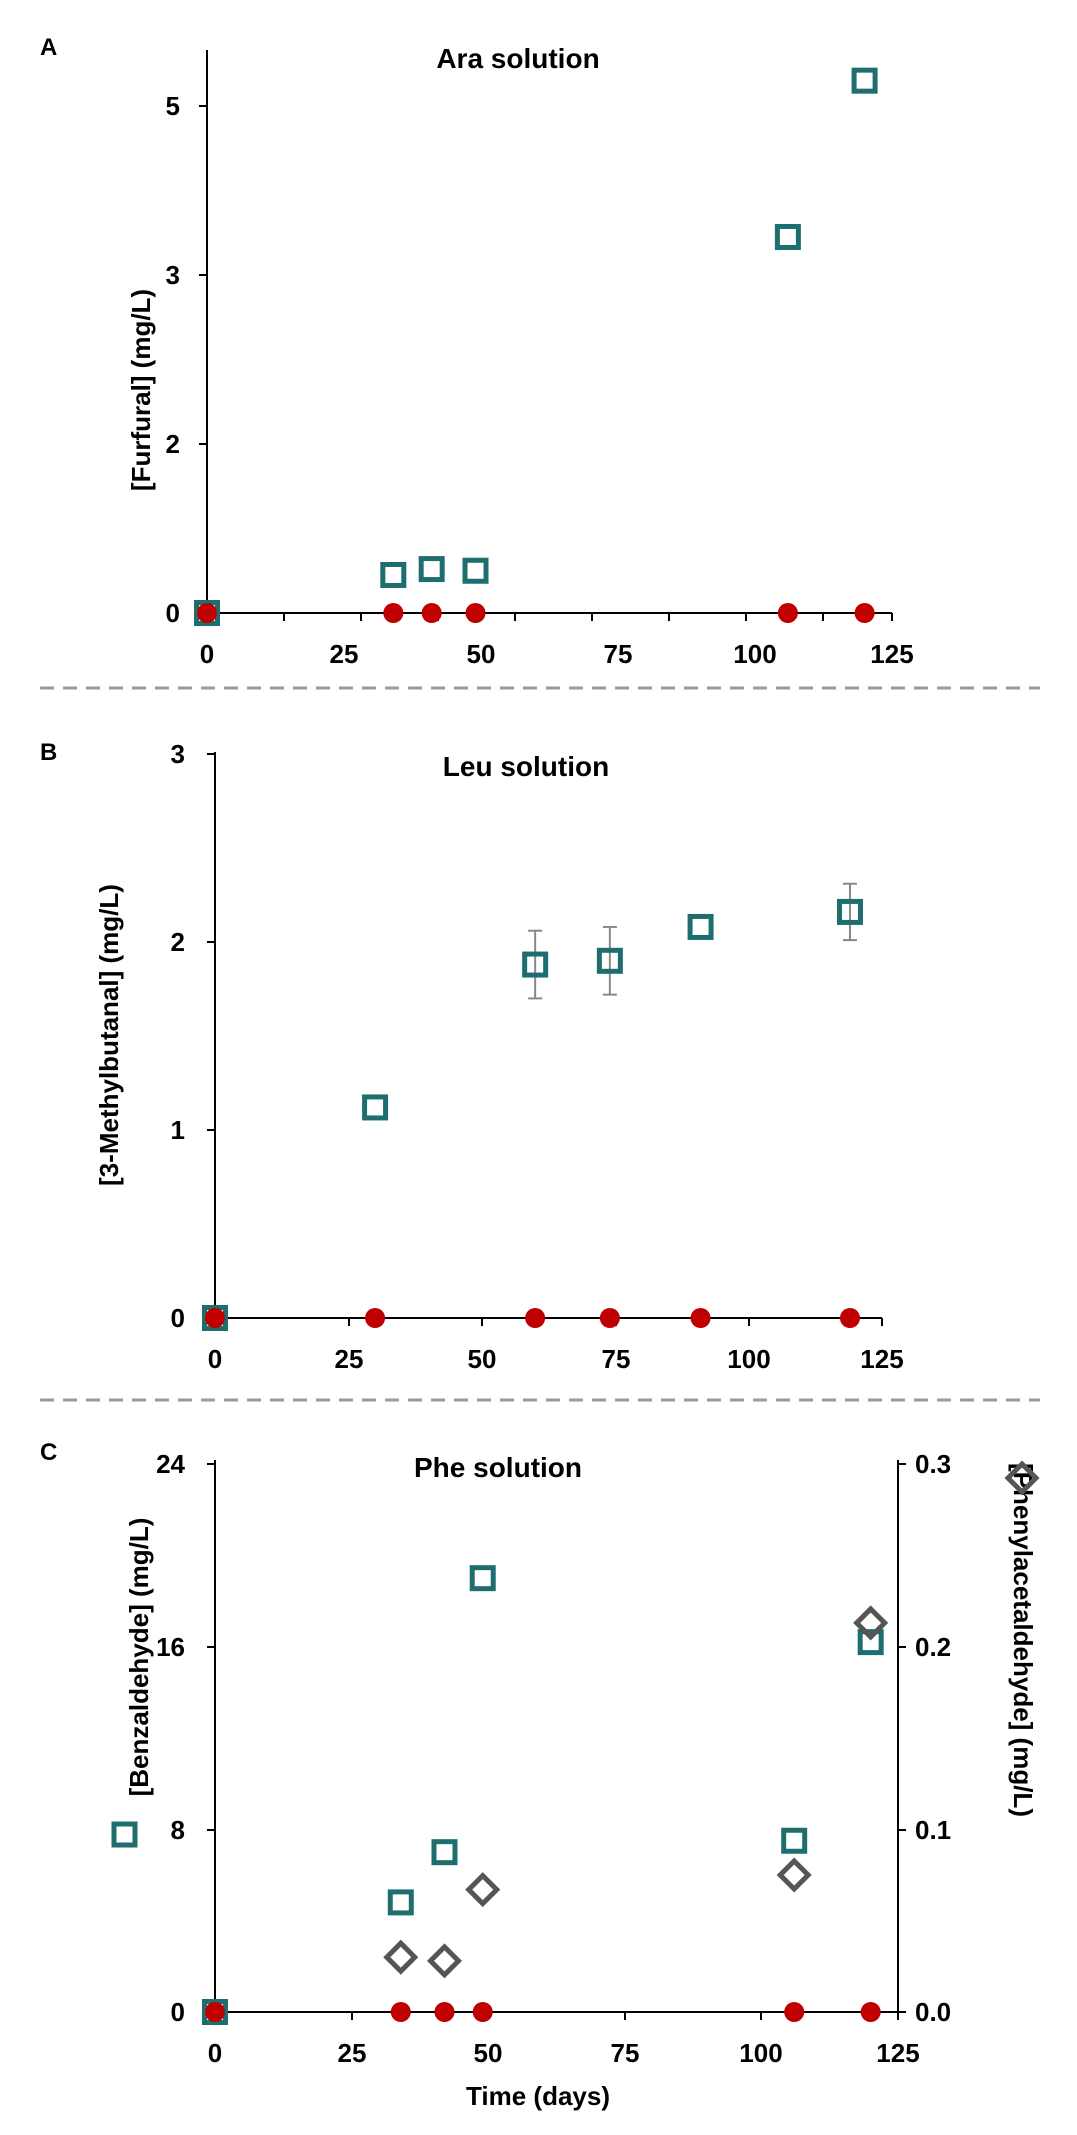 Image resolution: width=1077 pixels, height=2135 pixels. I want to click on x-tick-label-b: 0, so click(215, 1359).